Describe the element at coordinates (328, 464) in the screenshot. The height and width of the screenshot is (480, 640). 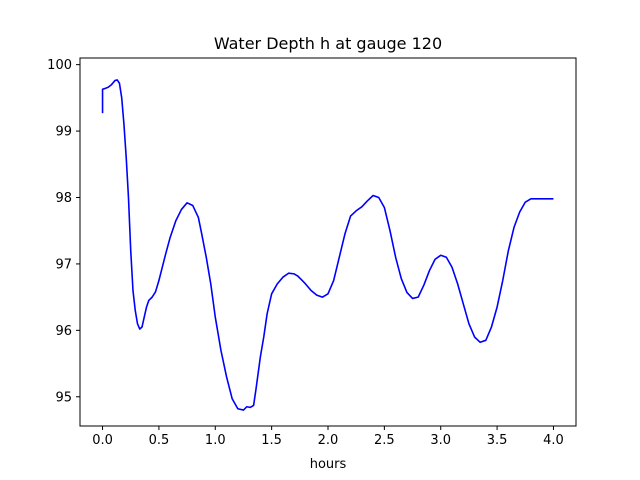
I see `x-axis-label: hours` at that location.